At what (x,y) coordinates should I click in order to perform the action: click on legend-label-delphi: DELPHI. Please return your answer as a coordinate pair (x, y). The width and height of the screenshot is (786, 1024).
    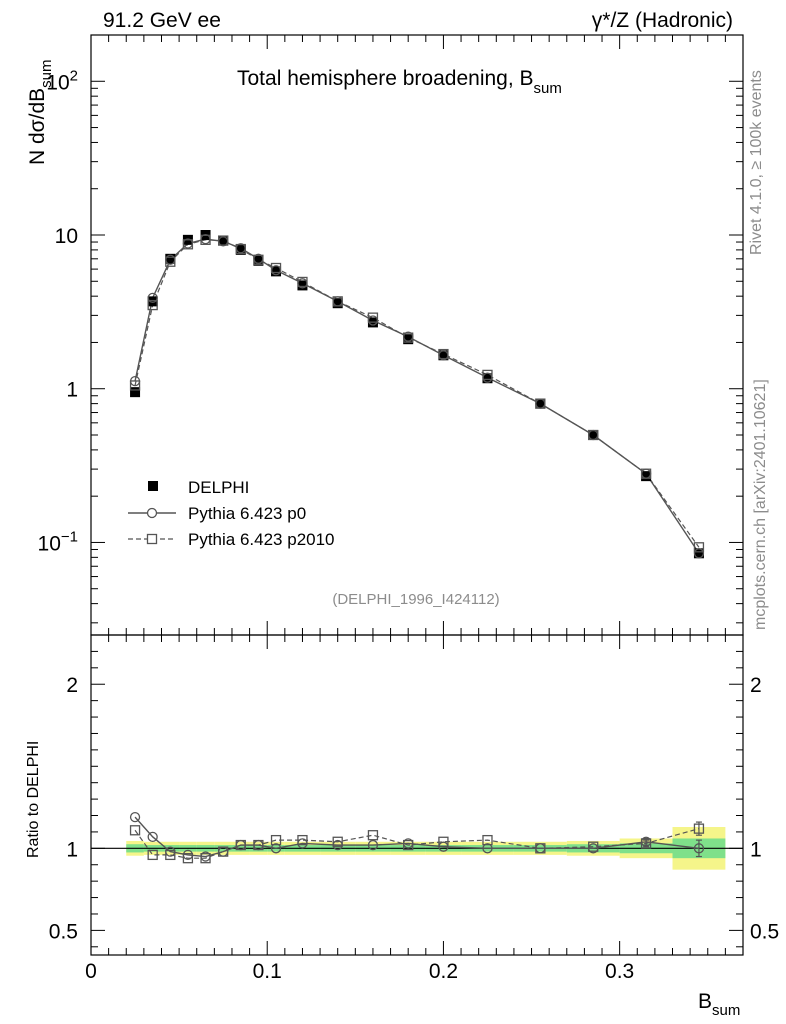
    Looking at the image, I should click on (218, 487).